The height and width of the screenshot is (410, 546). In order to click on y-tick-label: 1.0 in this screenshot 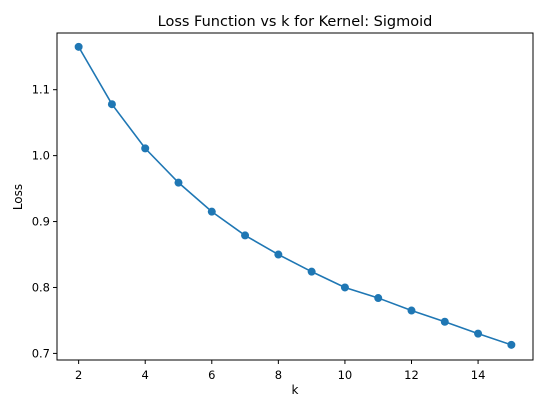, I will do `click(41, 156)`.